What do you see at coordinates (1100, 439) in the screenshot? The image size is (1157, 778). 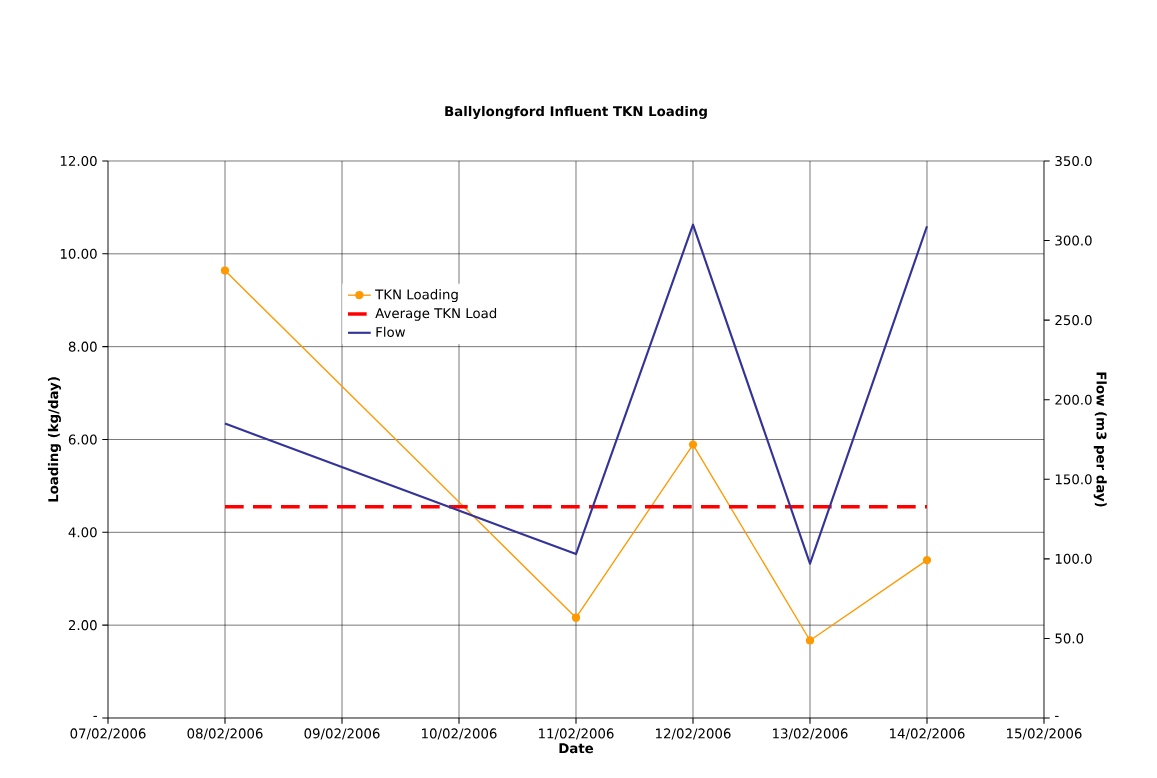 I see `y2-axis-title: Flow (m3 per day)` at bounding box center [1100, 439].